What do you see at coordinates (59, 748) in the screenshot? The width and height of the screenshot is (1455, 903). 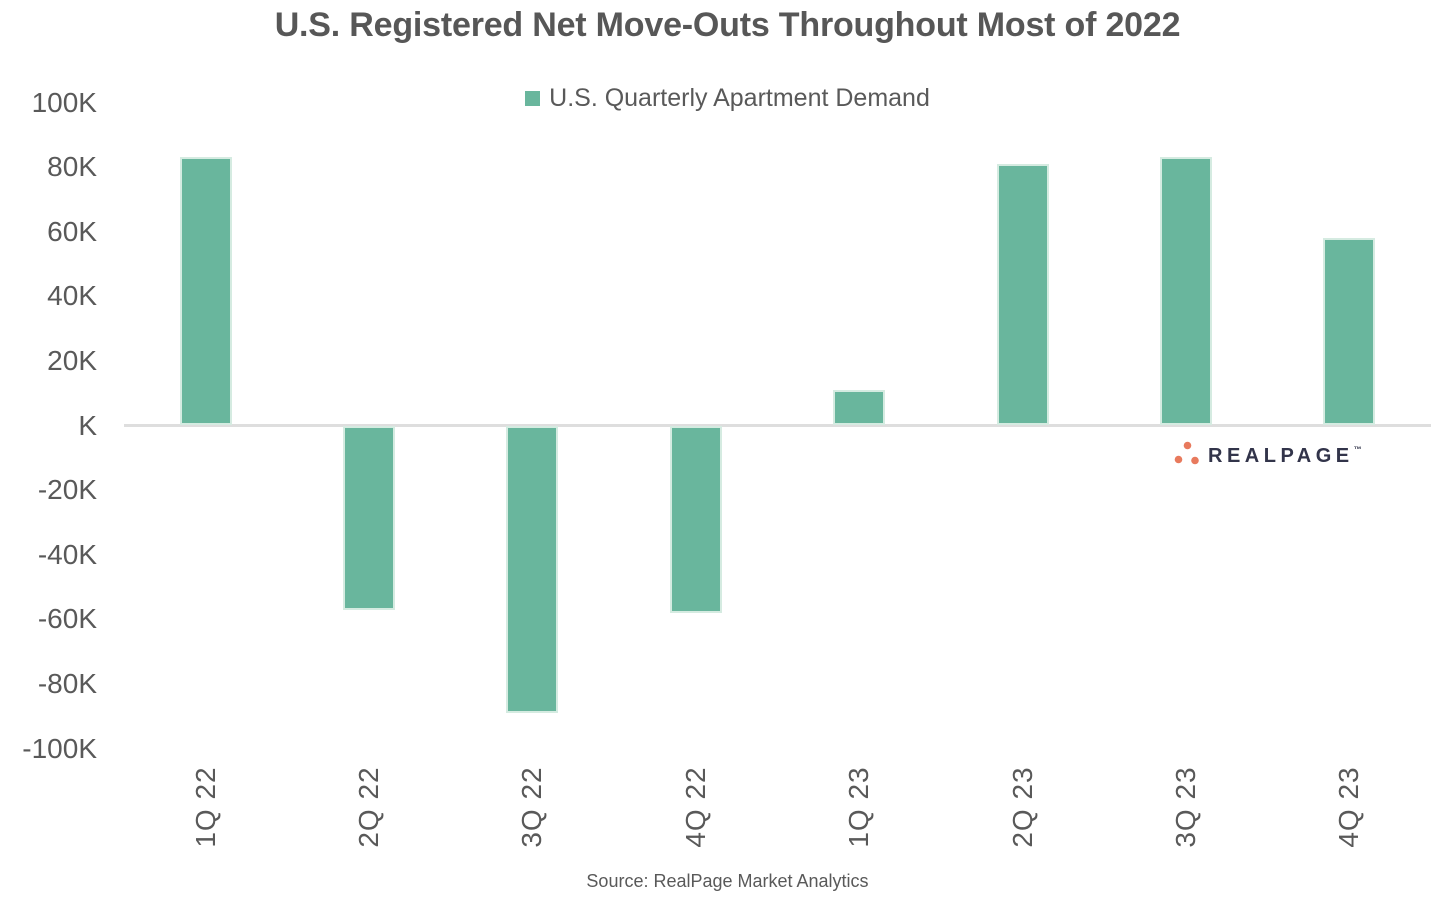 I see `y-axis-label--100k: -100K` at bounding box center [59, 748].